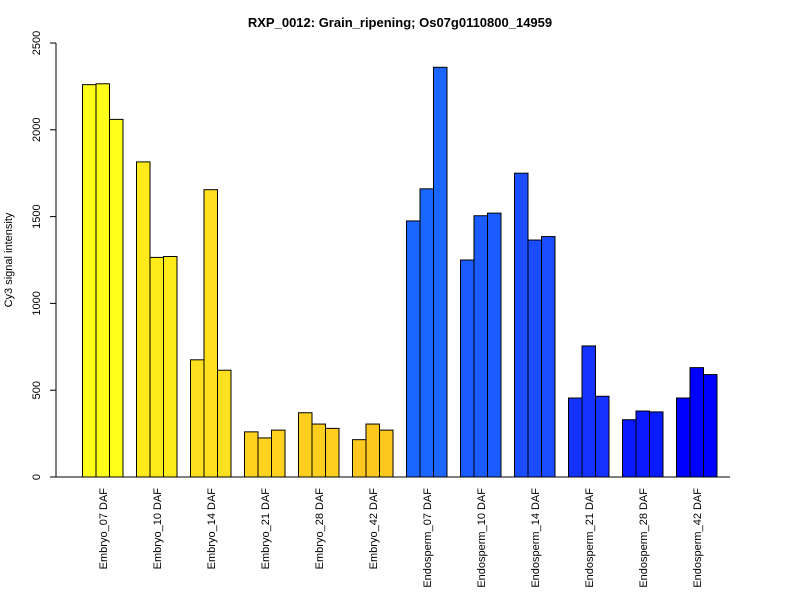 Image resolution: width=800 pixels, height=600 pixels. What do you see at coordinates (37, 390) in the screenshot?
I see `y-tick-label: 500` at bounding box center [37, 390].